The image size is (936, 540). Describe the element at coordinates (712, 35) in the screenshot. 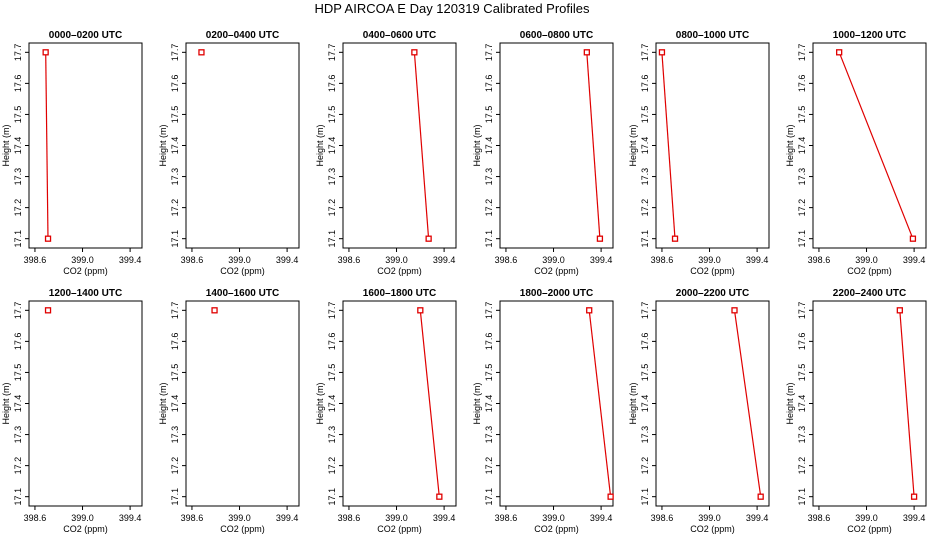

I see `panel-title: 0800–1000 UTC` at that location.